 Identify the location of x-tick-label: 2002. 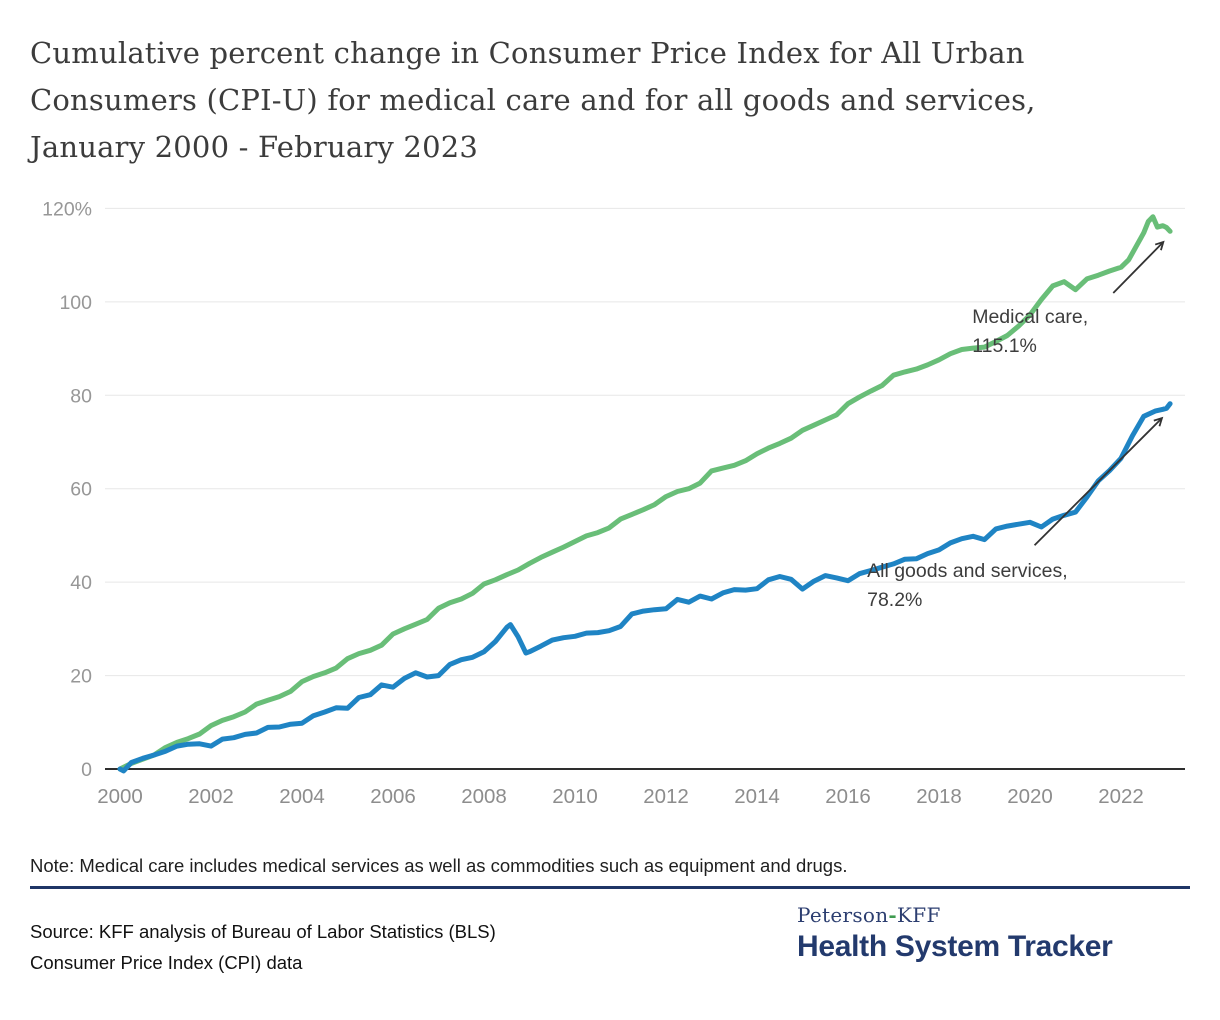
(211, 796).